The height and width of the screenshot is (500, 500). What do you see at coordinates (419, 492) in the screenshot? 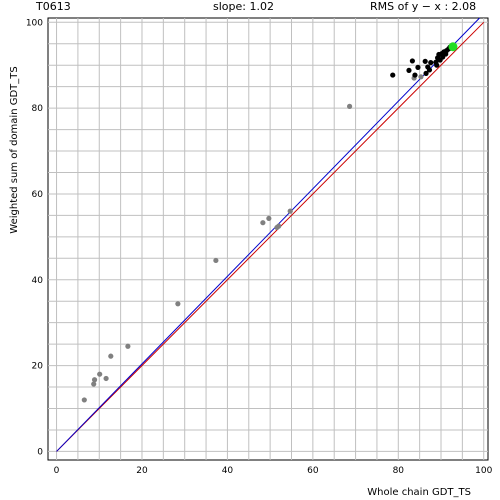
I see `x-axis-label: Whole chain GDT_TS` at bounding box center [419, 492].